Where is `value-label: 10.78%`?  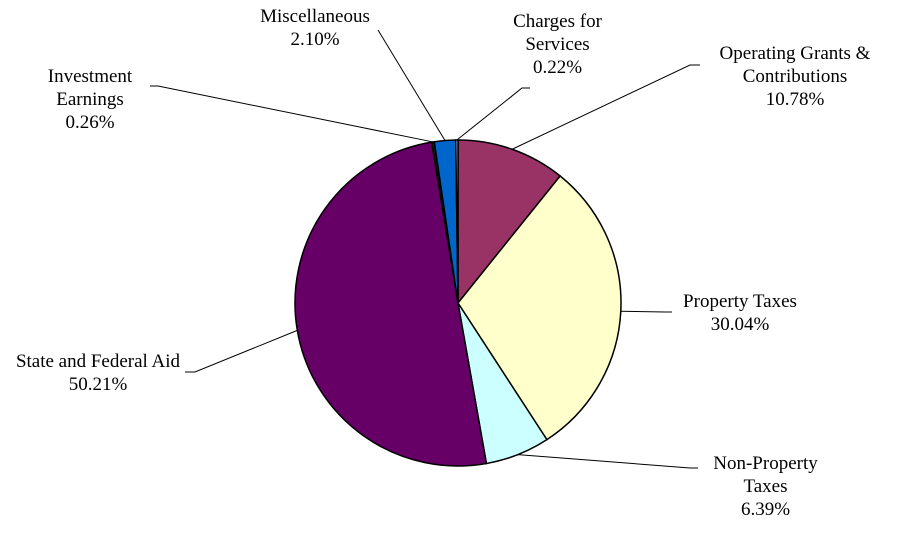 value-label: 10.78% is located at coordinates (795, 99).